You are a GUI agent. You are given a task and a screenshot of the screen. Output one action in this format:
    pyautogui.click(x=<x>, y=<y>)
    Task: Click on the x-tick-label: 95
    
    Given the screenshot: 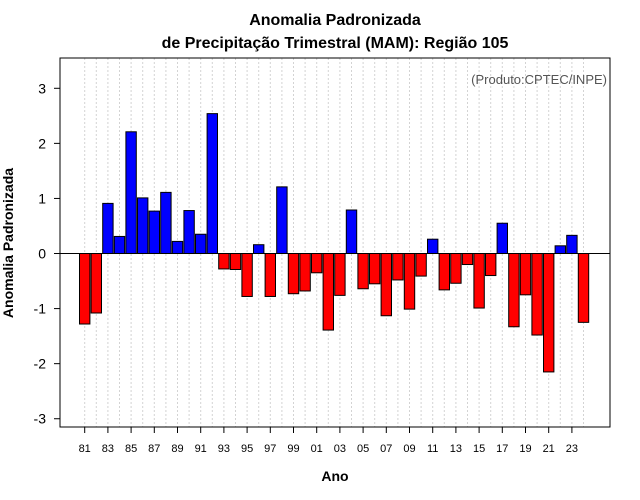 What is the action you would take?
    pyautogui.click(x=247, y=449)
    